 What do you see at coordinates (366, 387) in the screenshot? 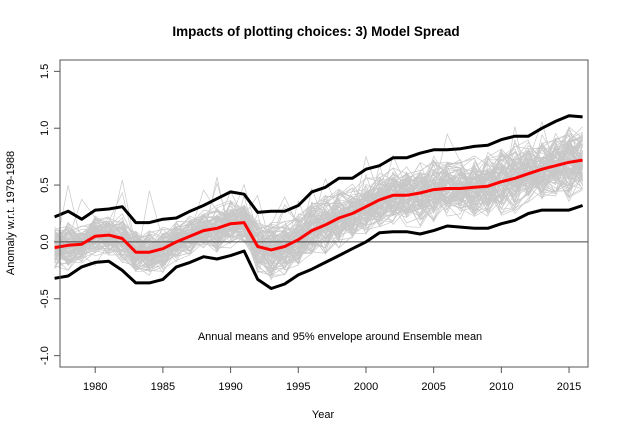
I see `x-tick-label: 2000` at bounding box center [366, 387].